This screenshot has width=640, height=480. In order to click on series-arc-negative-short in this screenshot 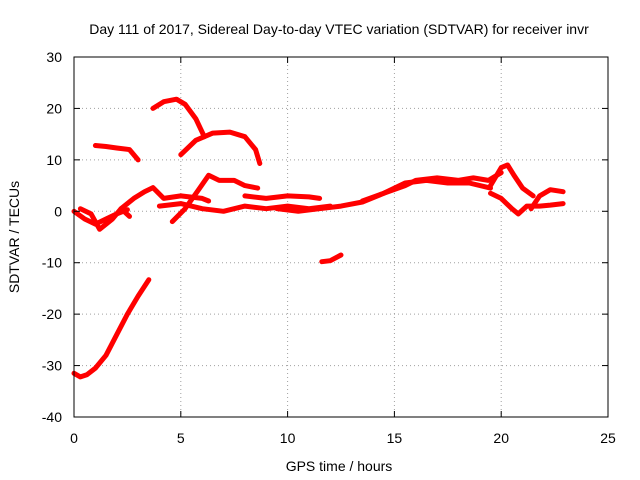, I will do `click(331, 258)`.